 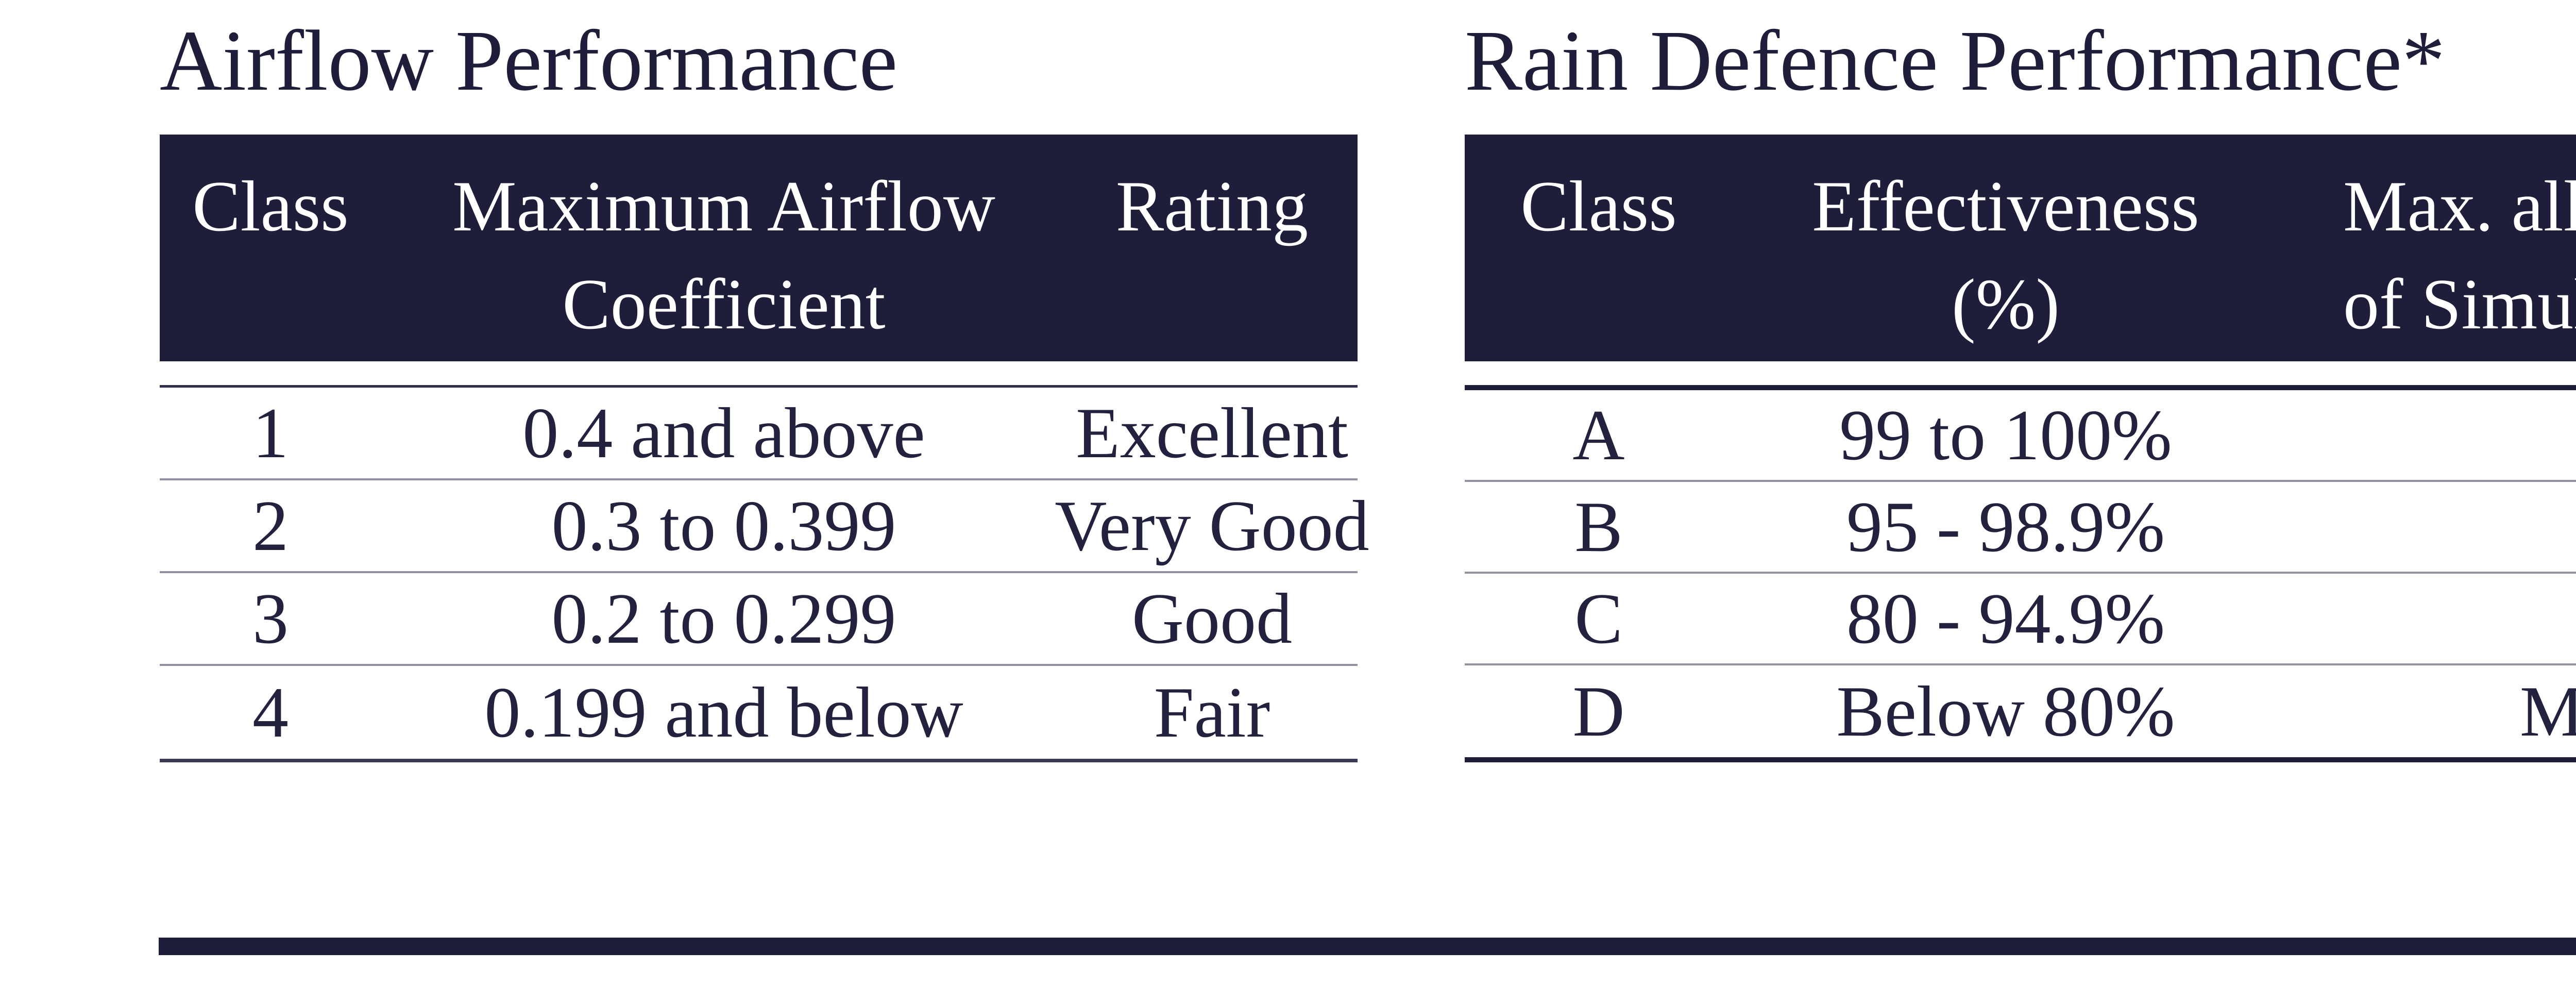 What do you see at coordinates (270, 618) in the screenshot?
I see `cell-class: 3` at bounding box center [270, 618].